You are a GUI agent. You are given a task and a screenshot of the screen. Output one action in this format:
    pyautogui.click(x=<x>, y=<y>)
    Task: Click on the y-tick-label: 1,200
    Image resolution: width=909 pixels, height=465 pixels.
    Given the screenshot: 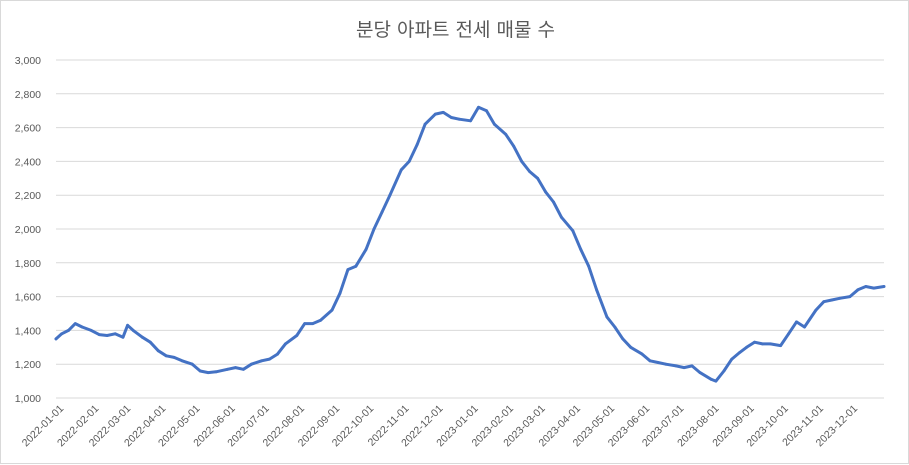 What is the action you would take?
    pyautogui.click(x=28, y=365)
    